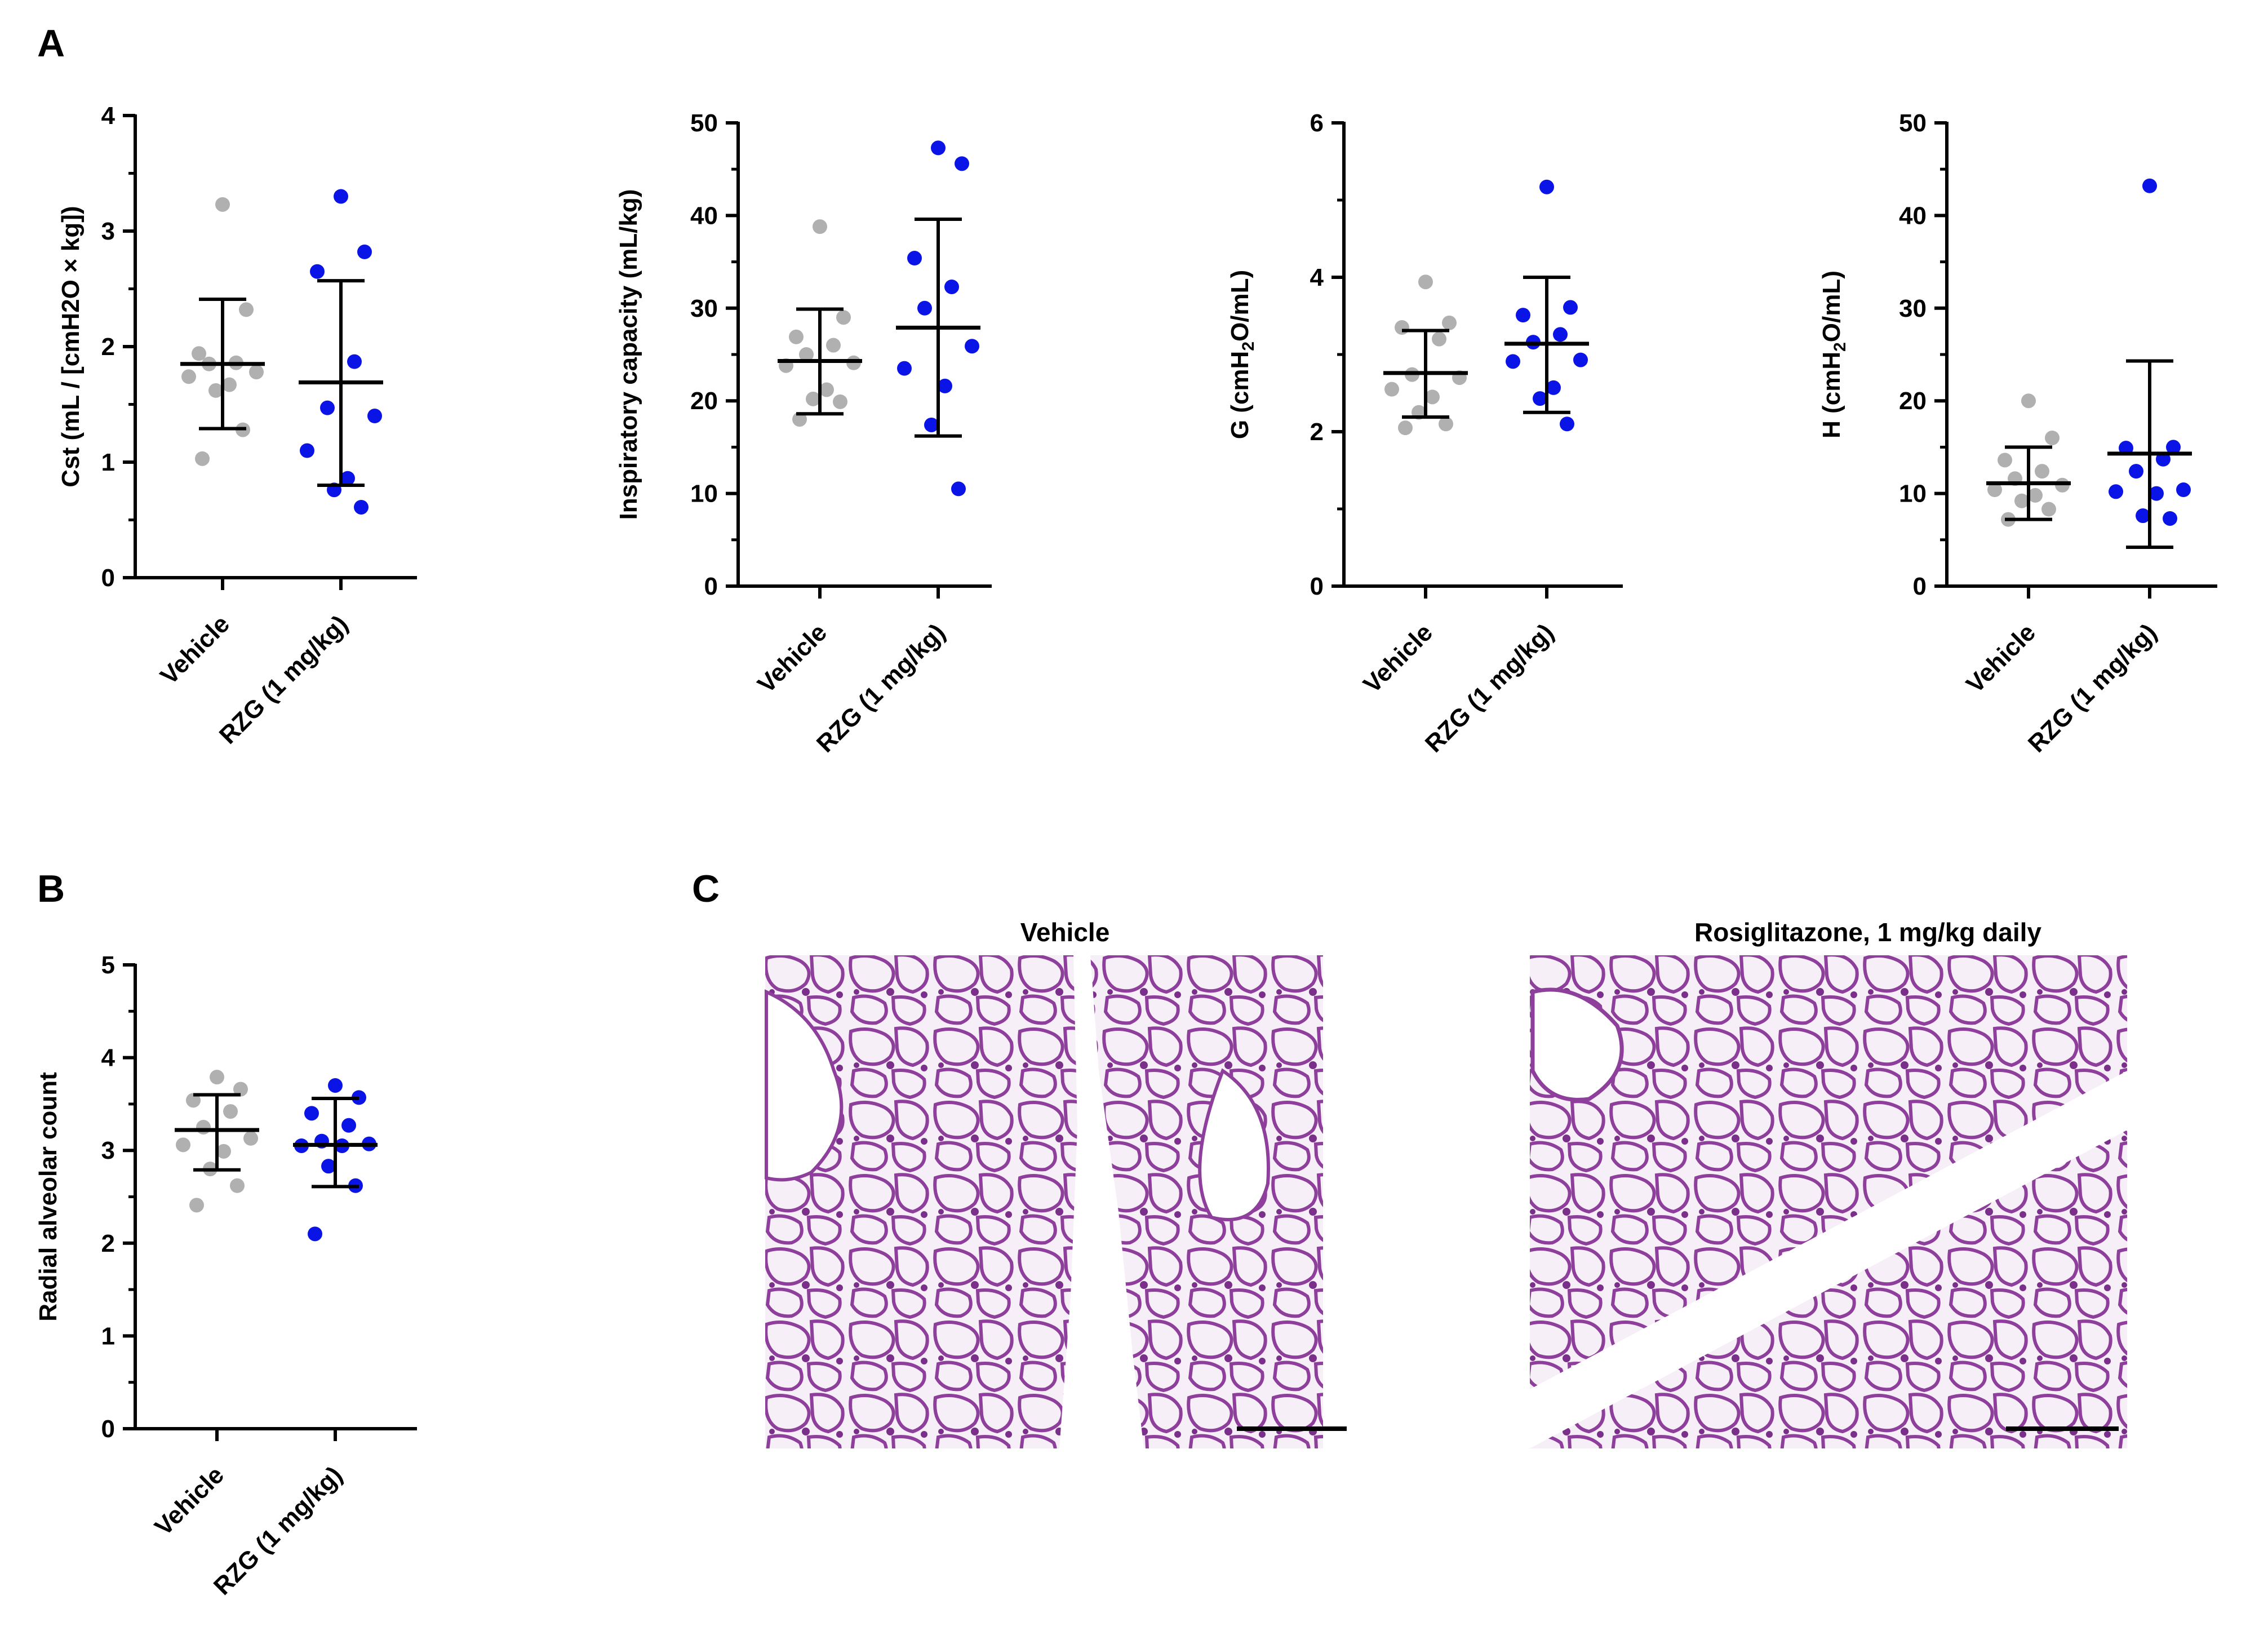  What do you see at coordinates (108, 462) in the screenshot?
I see `cst-tick-label-1: 1` at bounding box center [108, 462].